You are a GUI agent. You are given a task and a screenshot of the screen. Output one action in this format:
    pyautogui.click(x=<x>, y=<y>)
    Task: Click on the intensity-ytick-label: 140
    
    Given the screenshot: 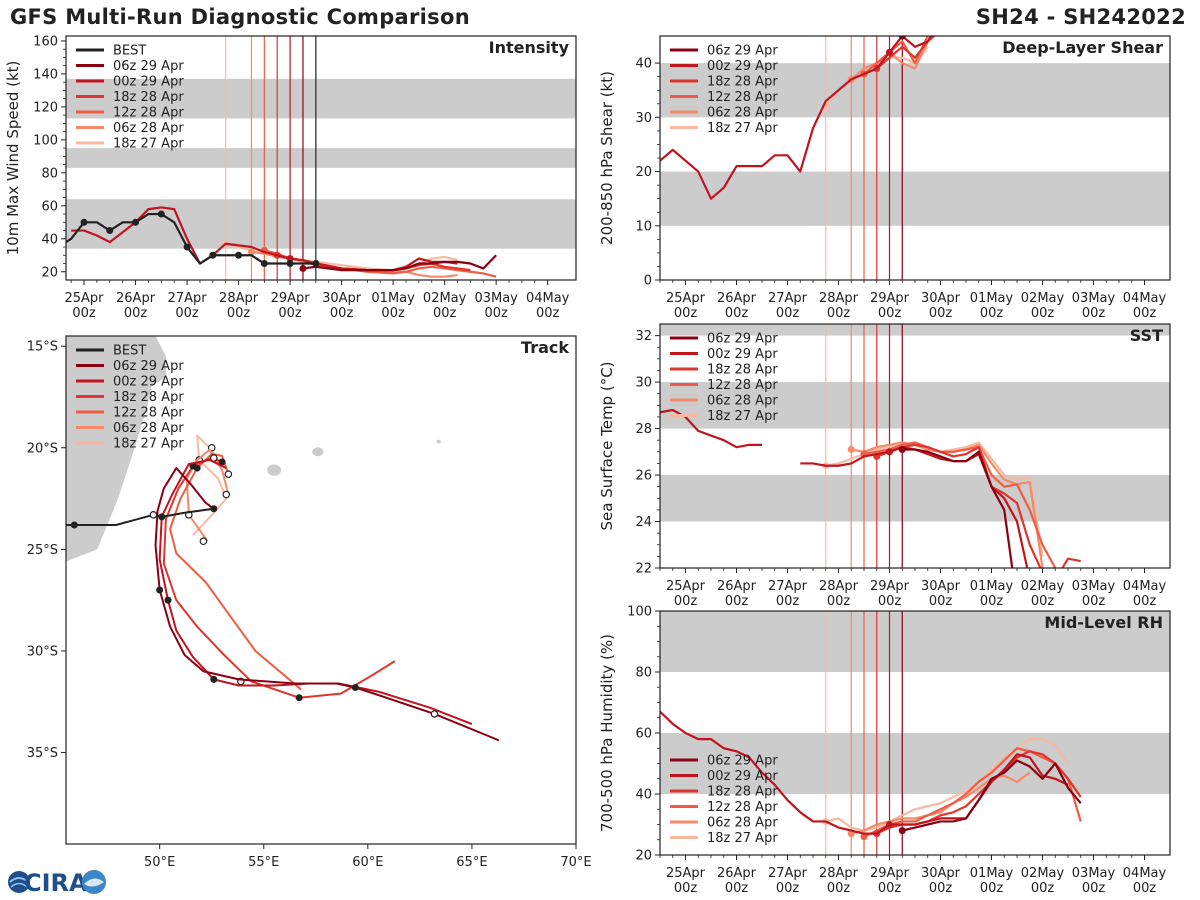 What is the action you would take?
    pyautogui.click(x=45, y=74)
    